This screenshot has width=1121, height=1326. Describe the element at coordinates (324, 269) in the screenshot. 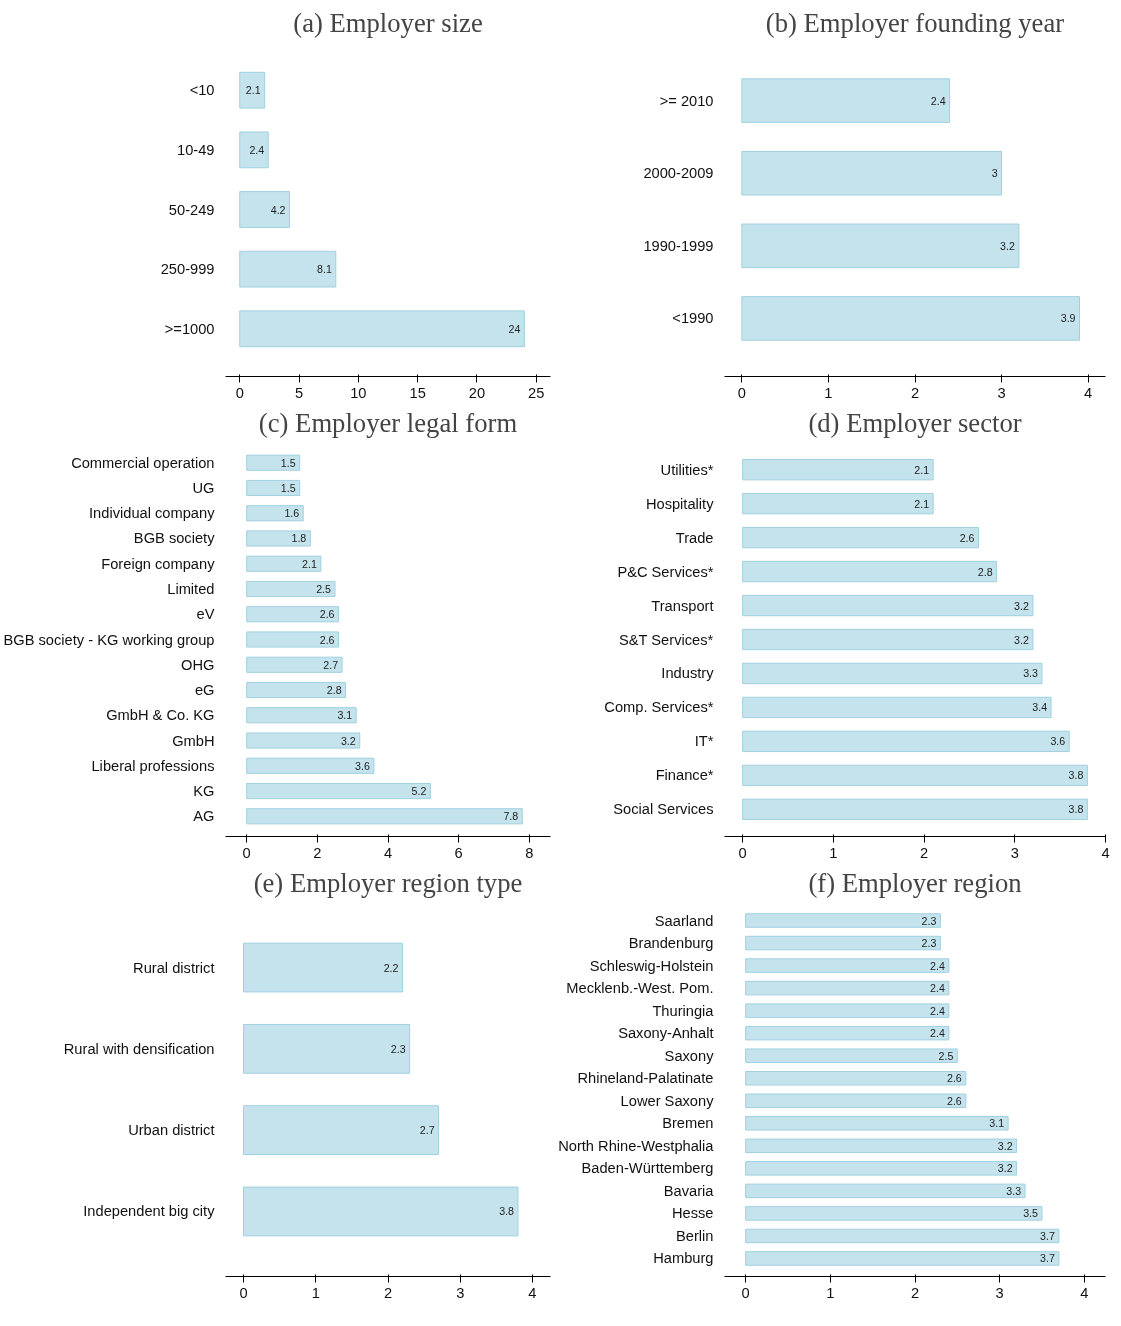

I see `data-label: 8.1` at that location.